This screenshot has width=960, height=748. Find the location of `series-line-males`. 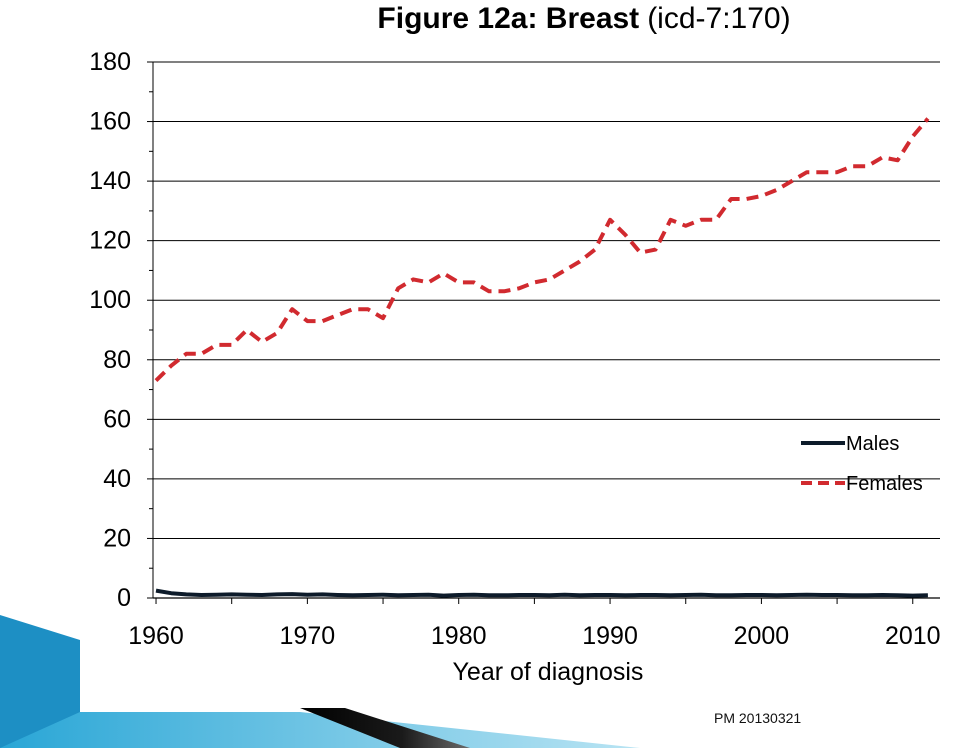

series-line-males is located at coordinates (541, 593).